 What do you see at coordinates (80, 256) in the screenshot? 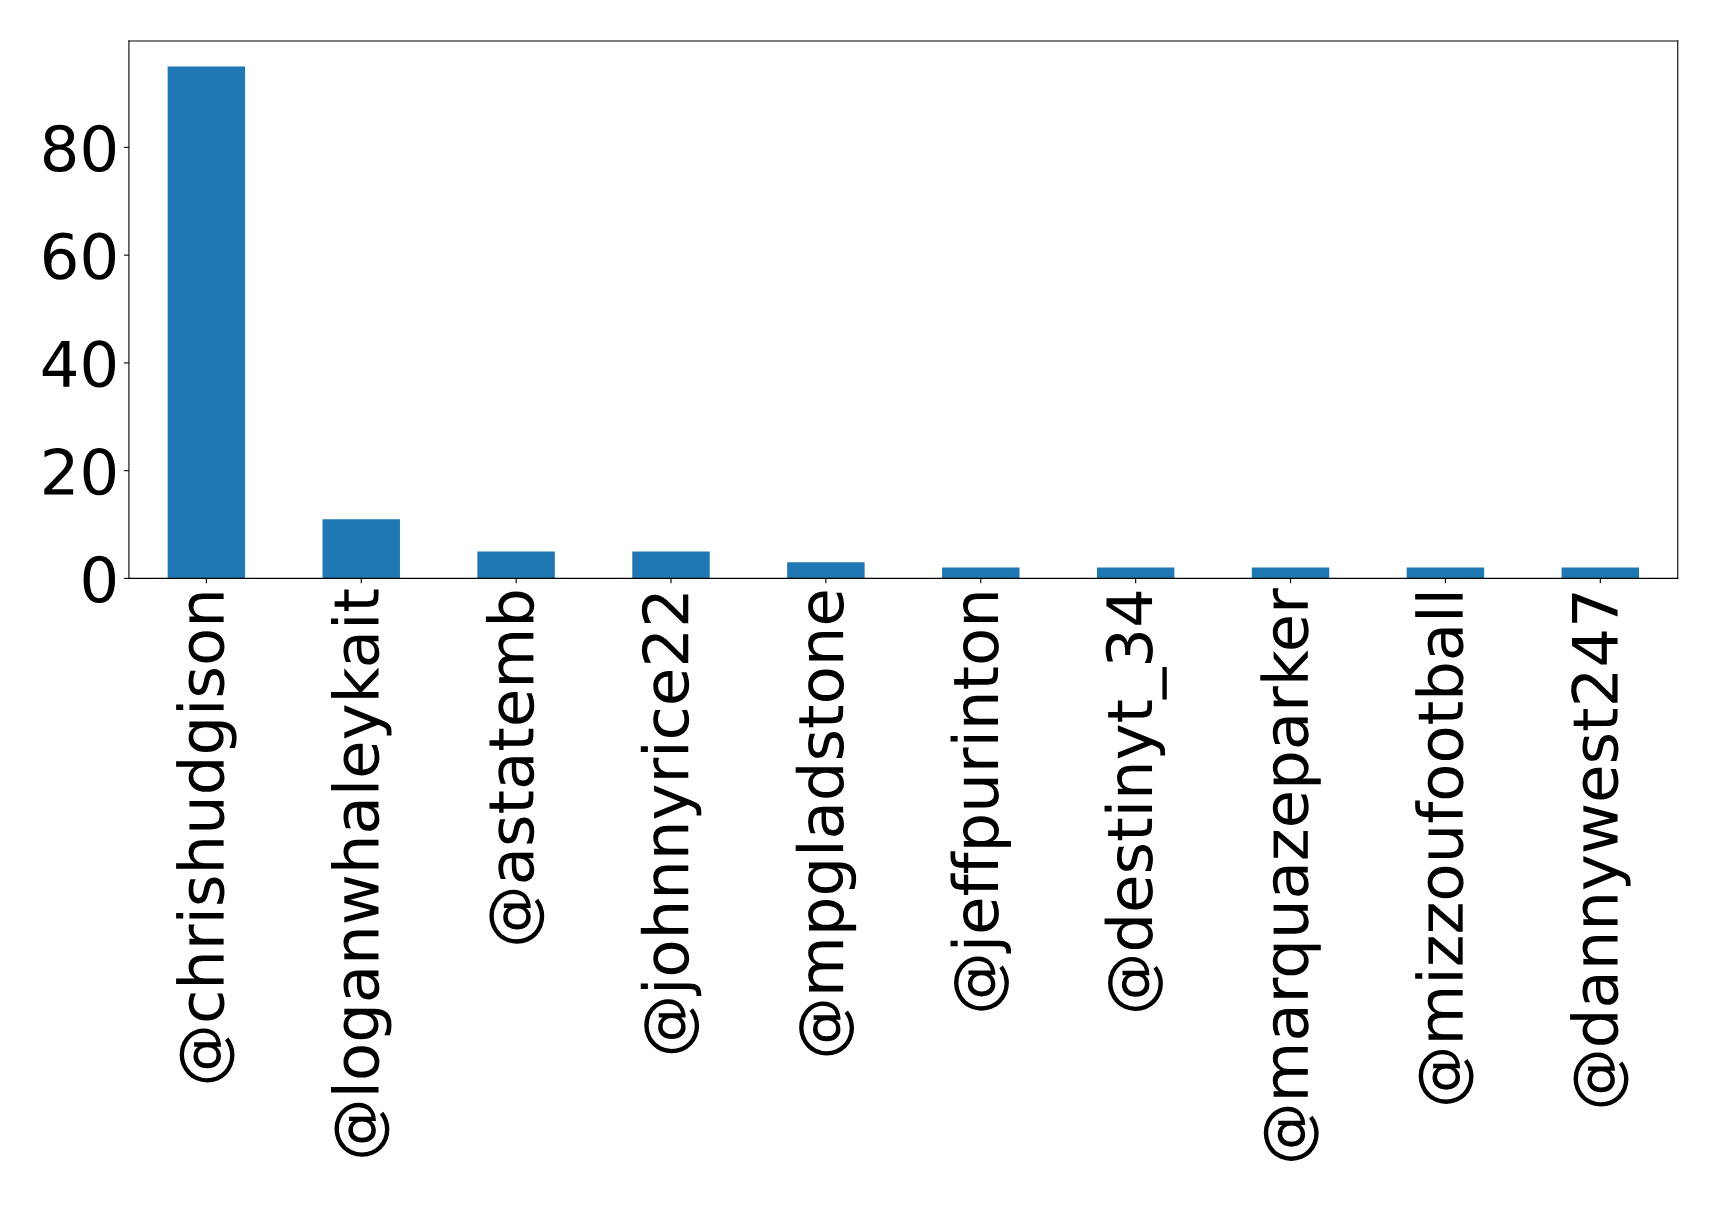
I see `y-tick-label: 60` at bounding box center [80, 256].